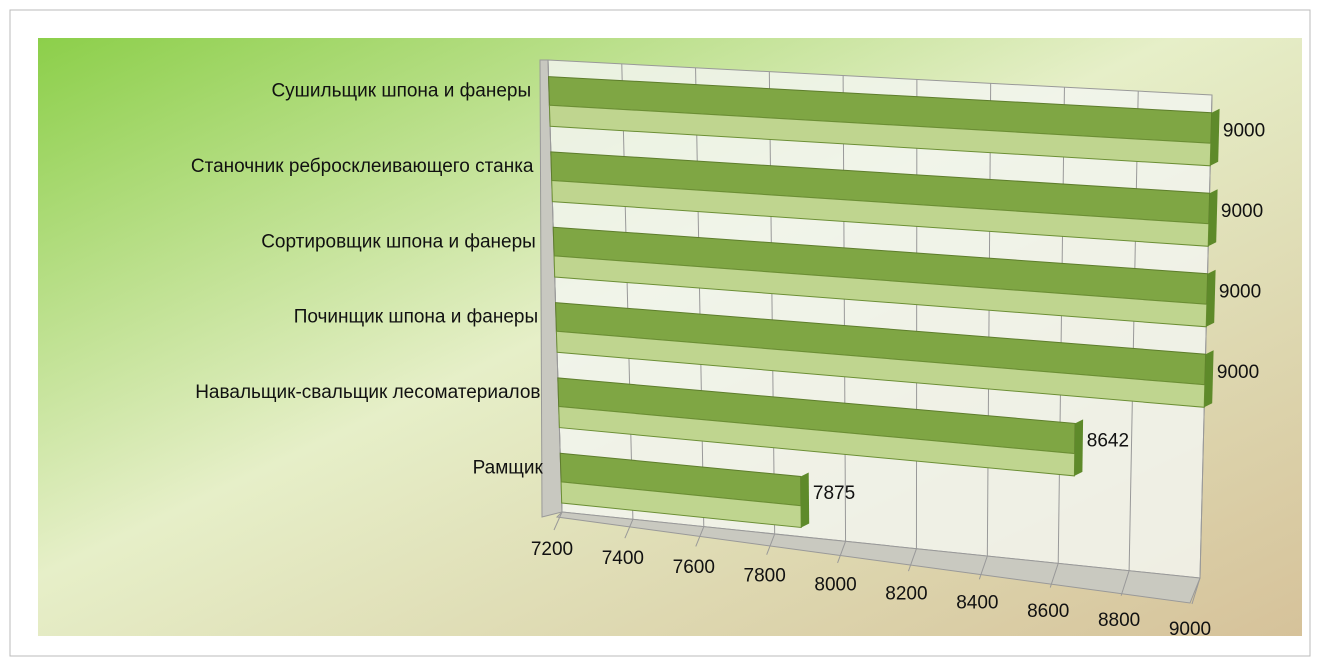 The image size is (1320, 658). I want to click on value-label: 8642, so click(1108, 441).